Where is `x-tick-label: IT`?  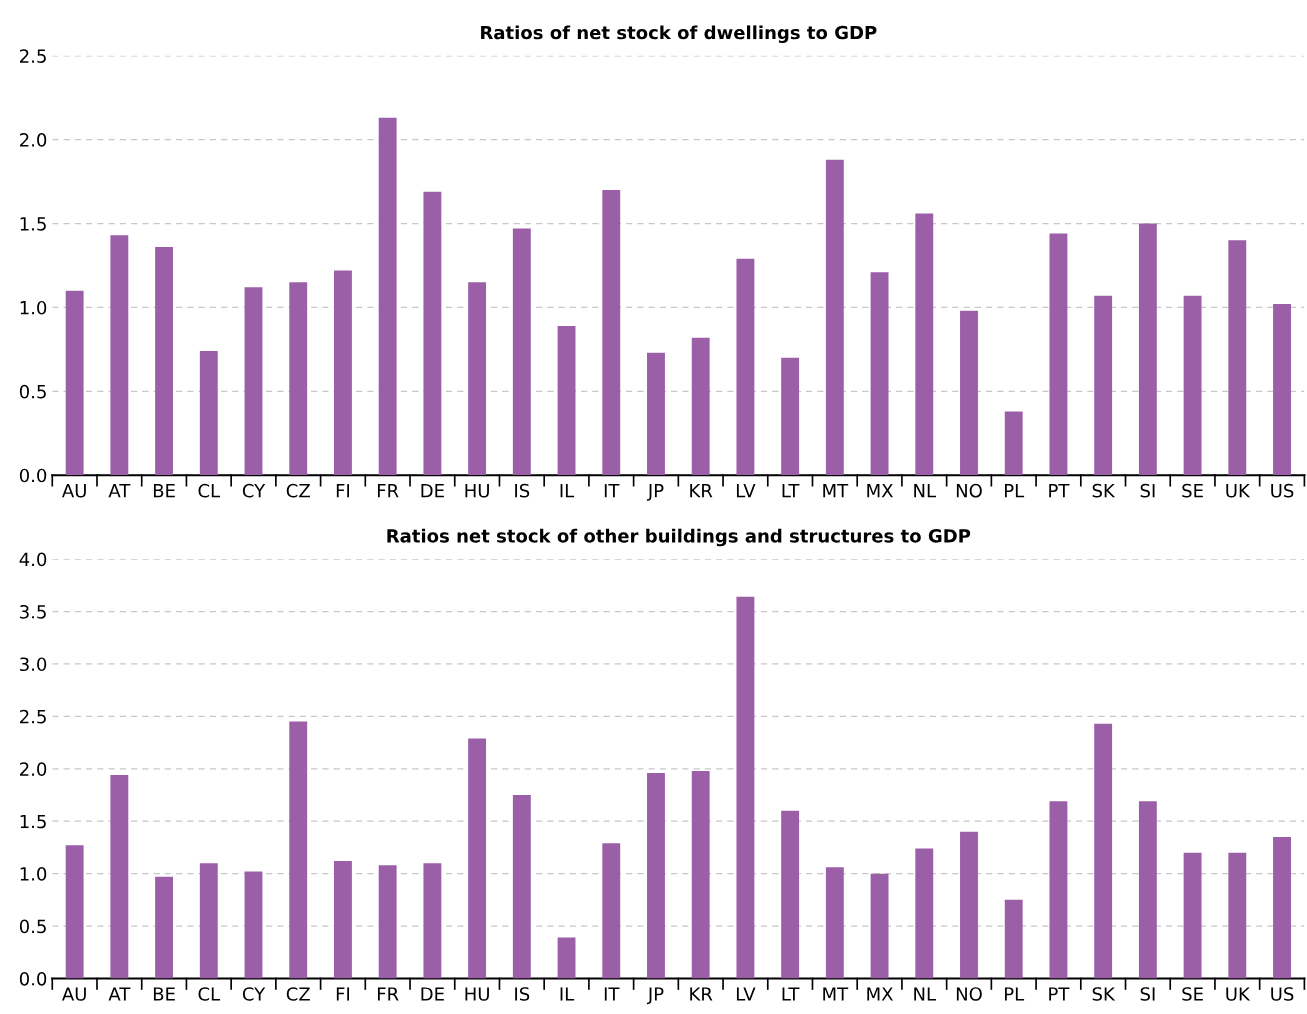
x-tick-label: IT is located at coordinates (612, 994).